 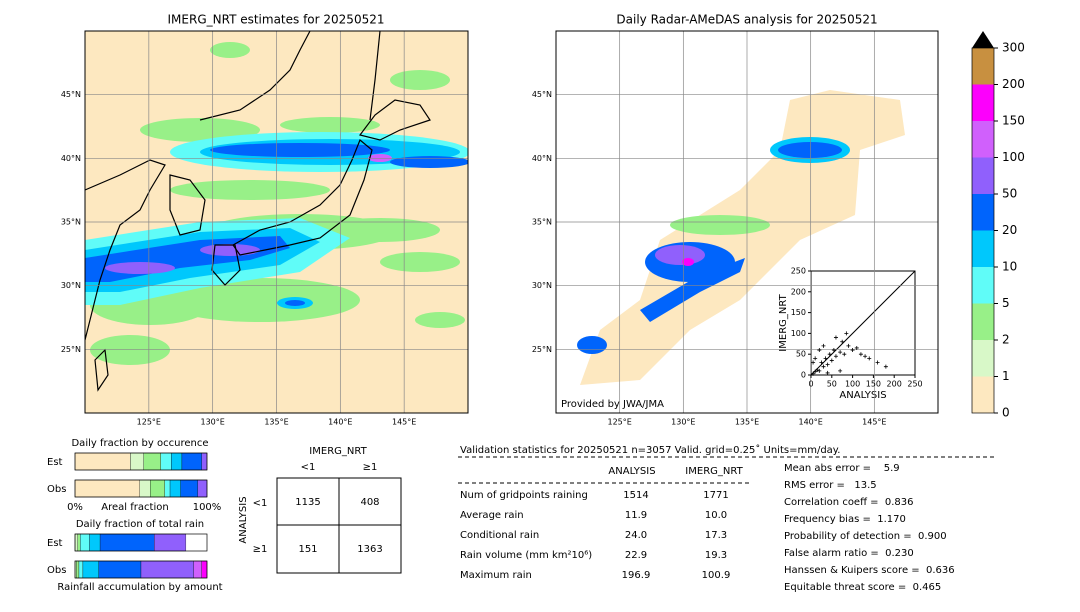 I want to click on stat-value: 1771, so click(x=715, y=495).